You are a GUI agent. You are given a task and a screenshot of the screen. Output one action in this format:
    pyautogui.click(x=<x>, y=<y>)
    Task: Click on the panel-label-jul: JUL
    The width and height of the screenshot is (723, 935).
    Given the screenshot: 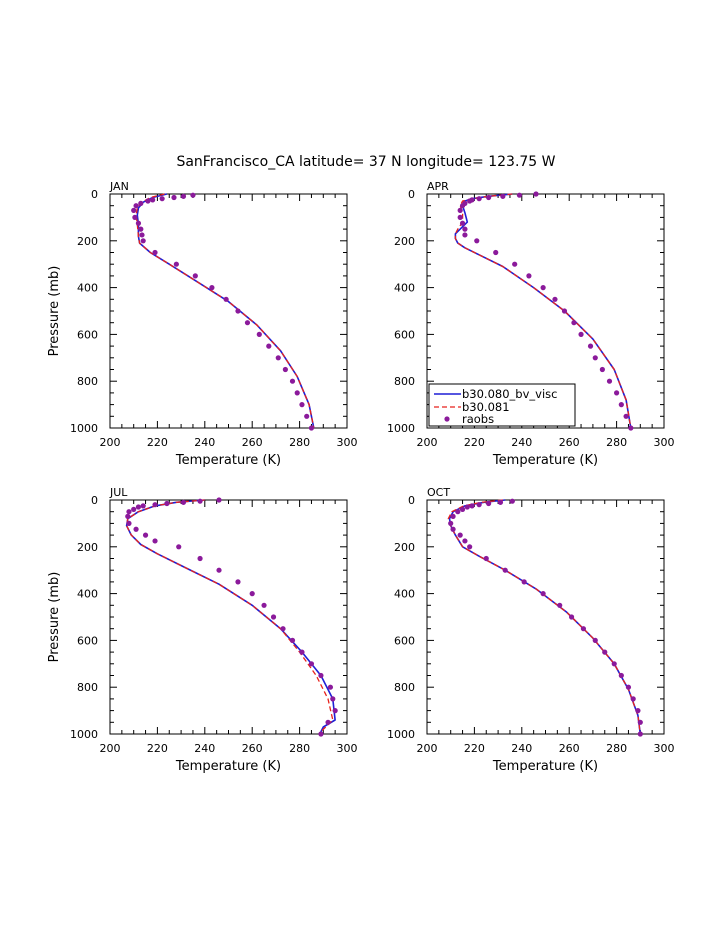 What is the action you would take?
    pyautogui.click(x=118, y=492)
    